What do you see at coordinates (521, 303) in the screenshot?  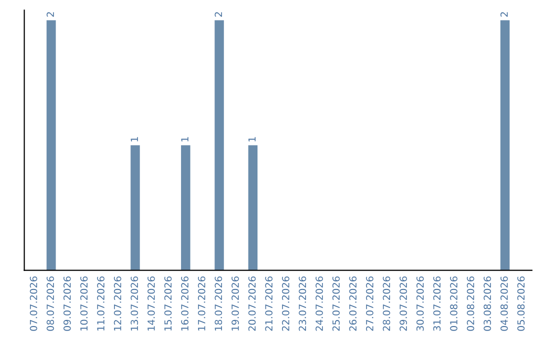 I see `x-tick-label: 05.08.2026` at bounding box center [521, 303].